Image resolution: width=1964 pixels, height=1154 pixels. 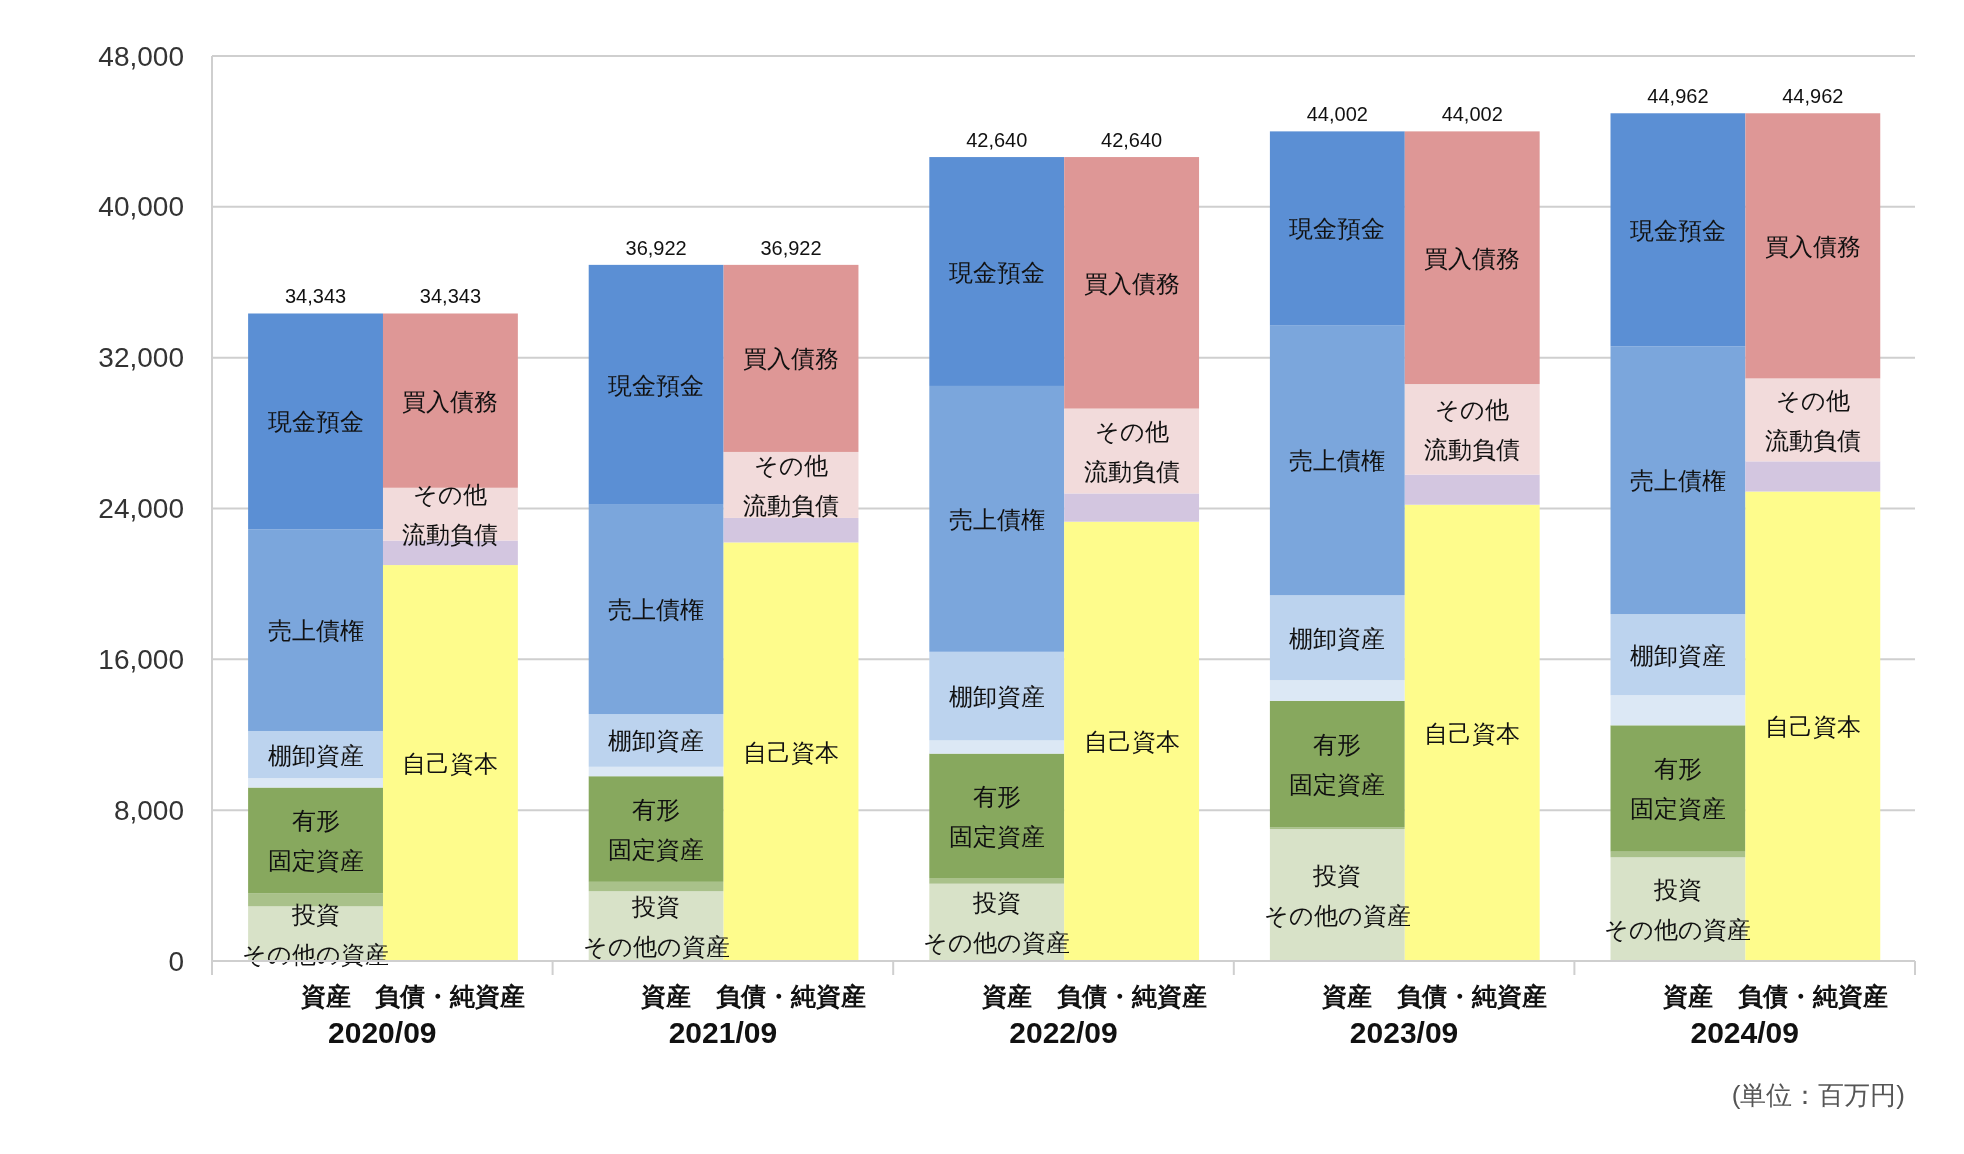 I want to click on series-label: 棚卸資産, so click(x=315, y=755).